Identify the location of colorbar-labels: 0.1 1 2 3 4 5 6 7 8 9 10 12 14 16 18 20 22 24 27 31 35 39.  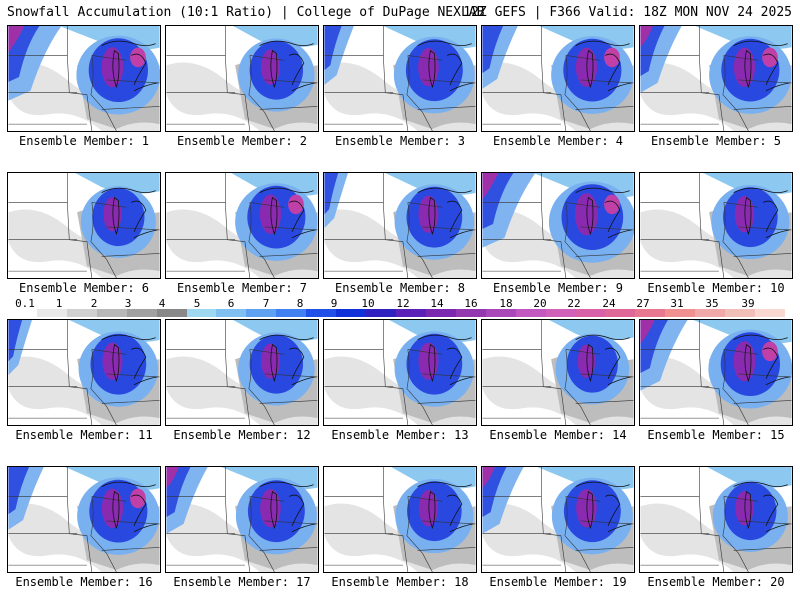
(396, 303).